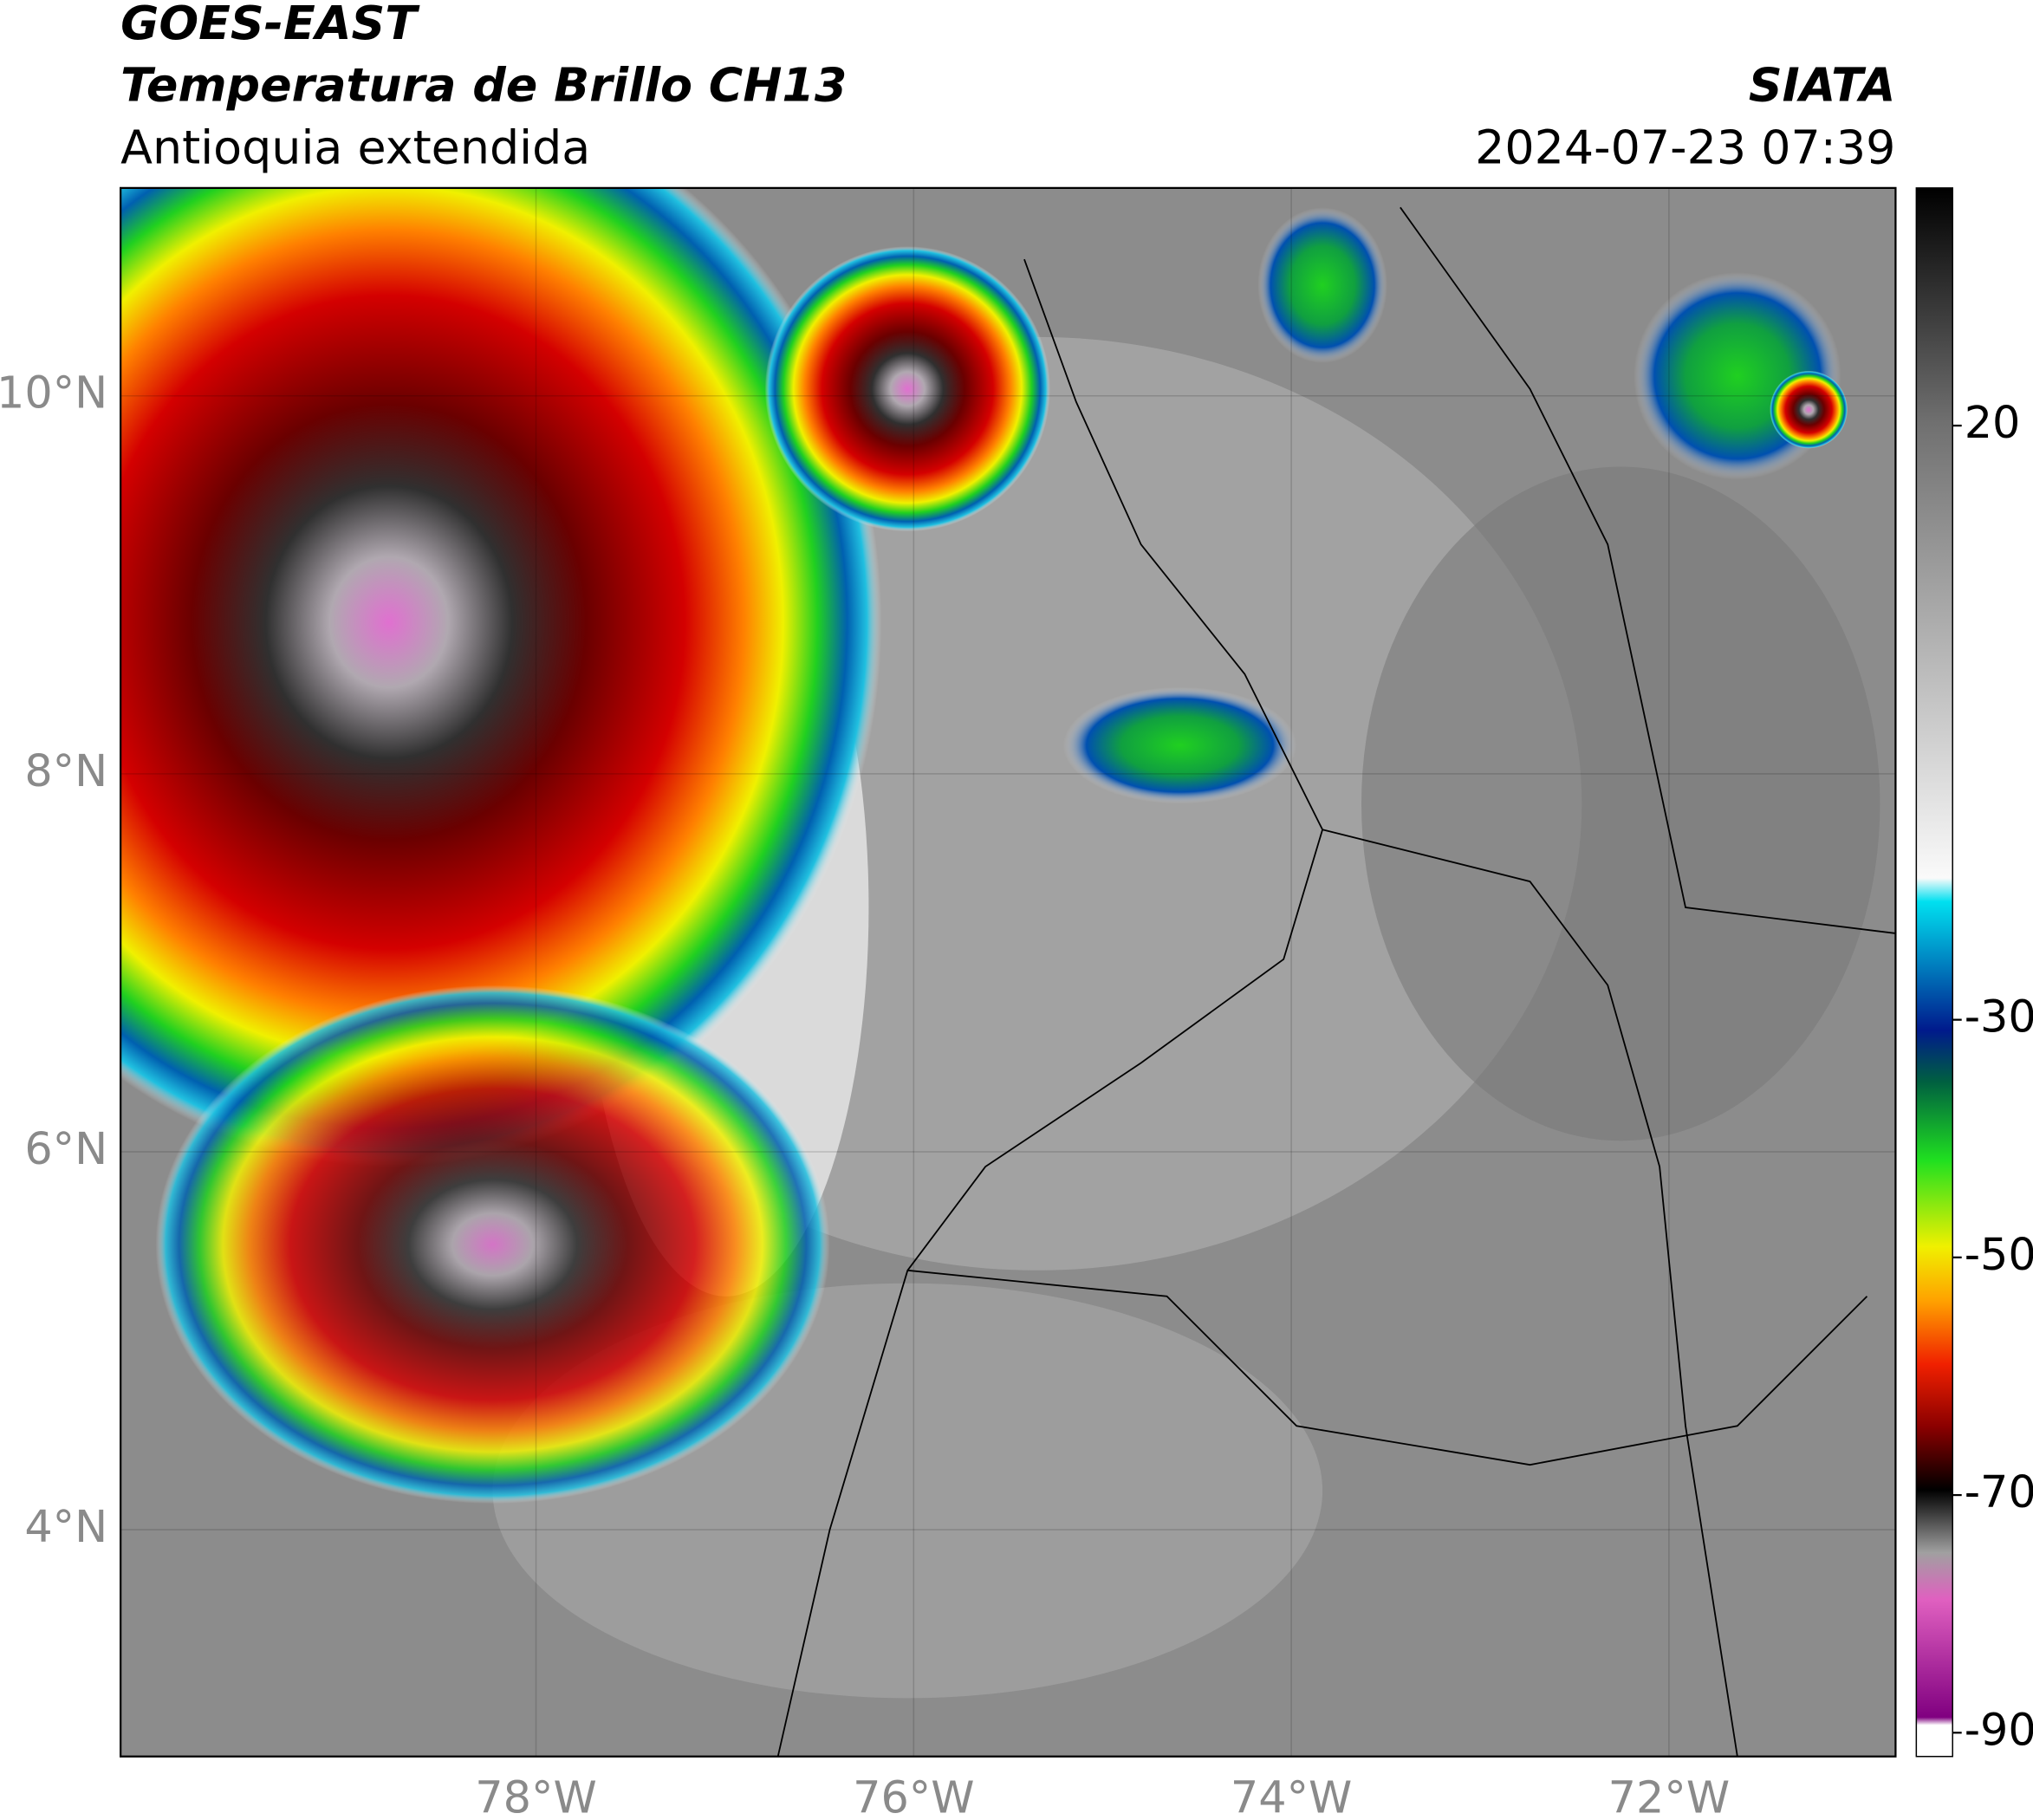  What do you see at coordinates (1620, 803) in the screenshot?
I see `cloud` at bounding box center [1620, 803].